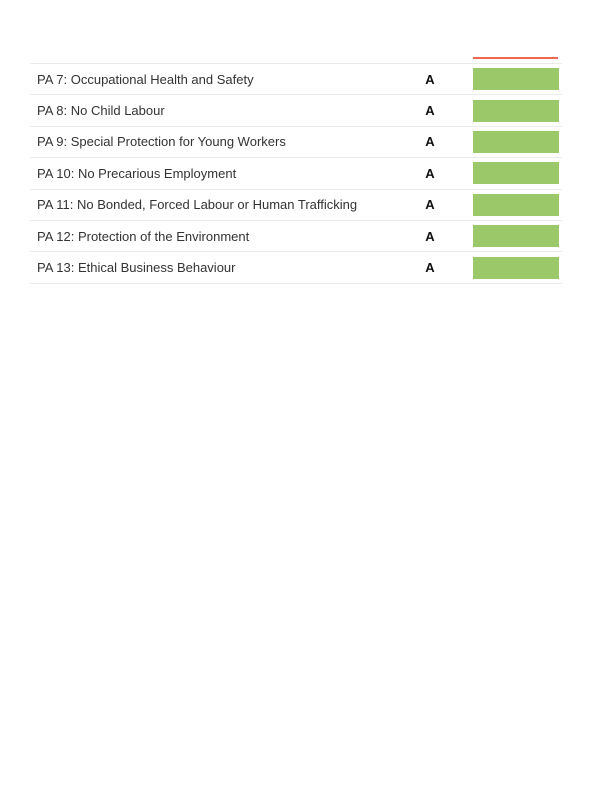 Image resolution: width=600 pixels, height=800 pixels. Describe the element at coordinates (515, 58) in the screenshot. I see `bar-column-accent-line` at that location.